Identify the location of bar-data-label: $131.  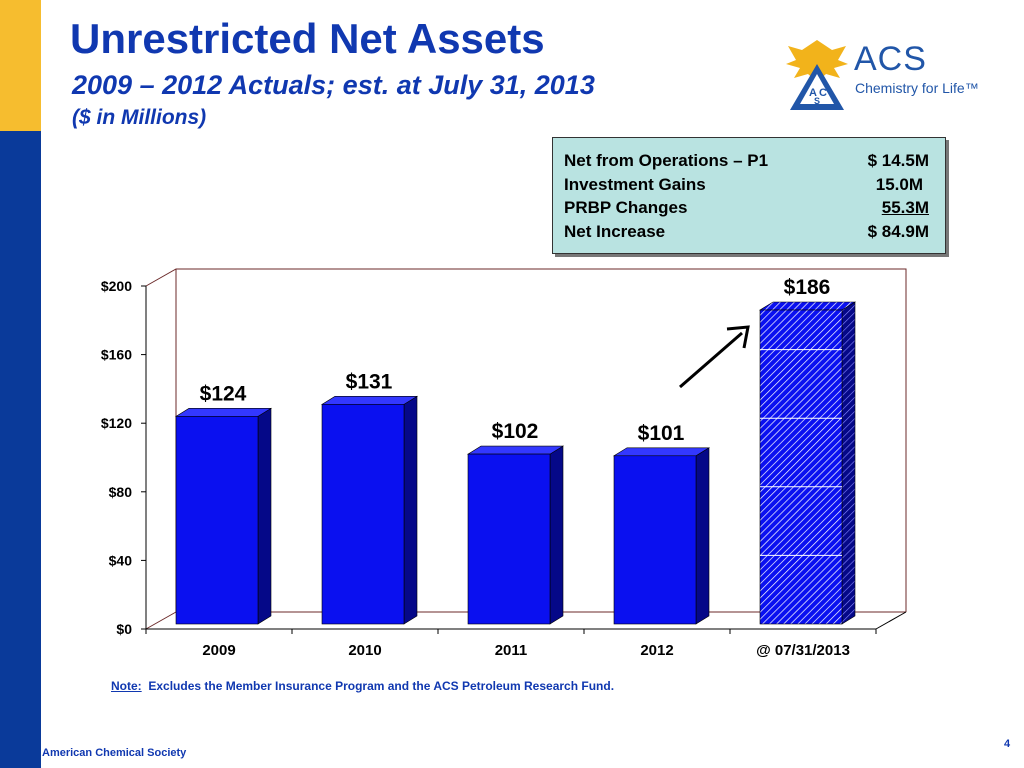
(369, 381).